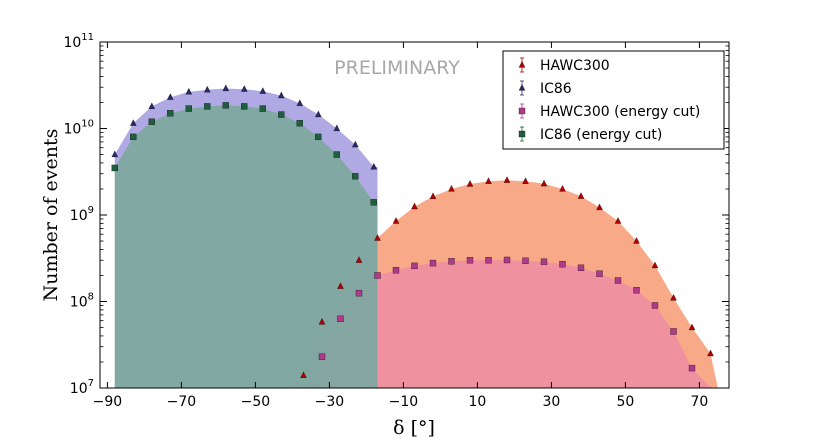 The width and height of the screenshot is (830, 443). What do you see at coordinates (108, 402) in the screenshot?
I see `x-tick-label: −90` at bounding box center [108, 402].